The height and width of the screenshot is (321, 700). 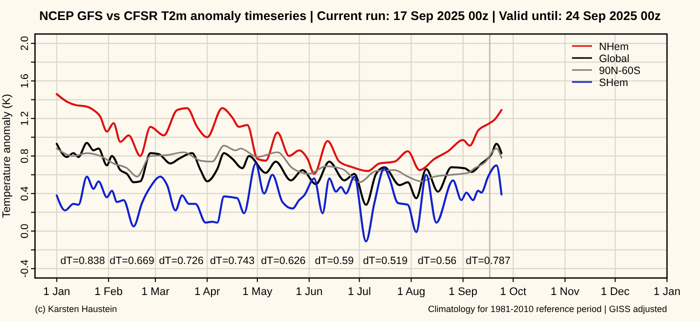 I want to click on y-tick-label: 1.6, so click(x=25, y=80).